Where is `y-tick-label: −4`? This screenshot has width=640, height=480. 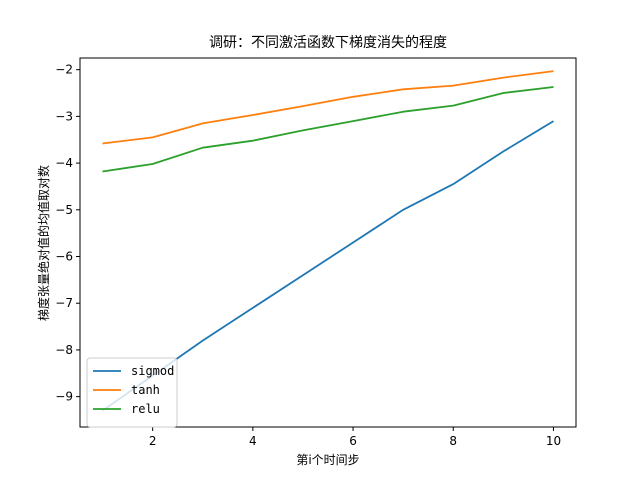
y-tick-label: −4 is located at coordinates (64, 163).